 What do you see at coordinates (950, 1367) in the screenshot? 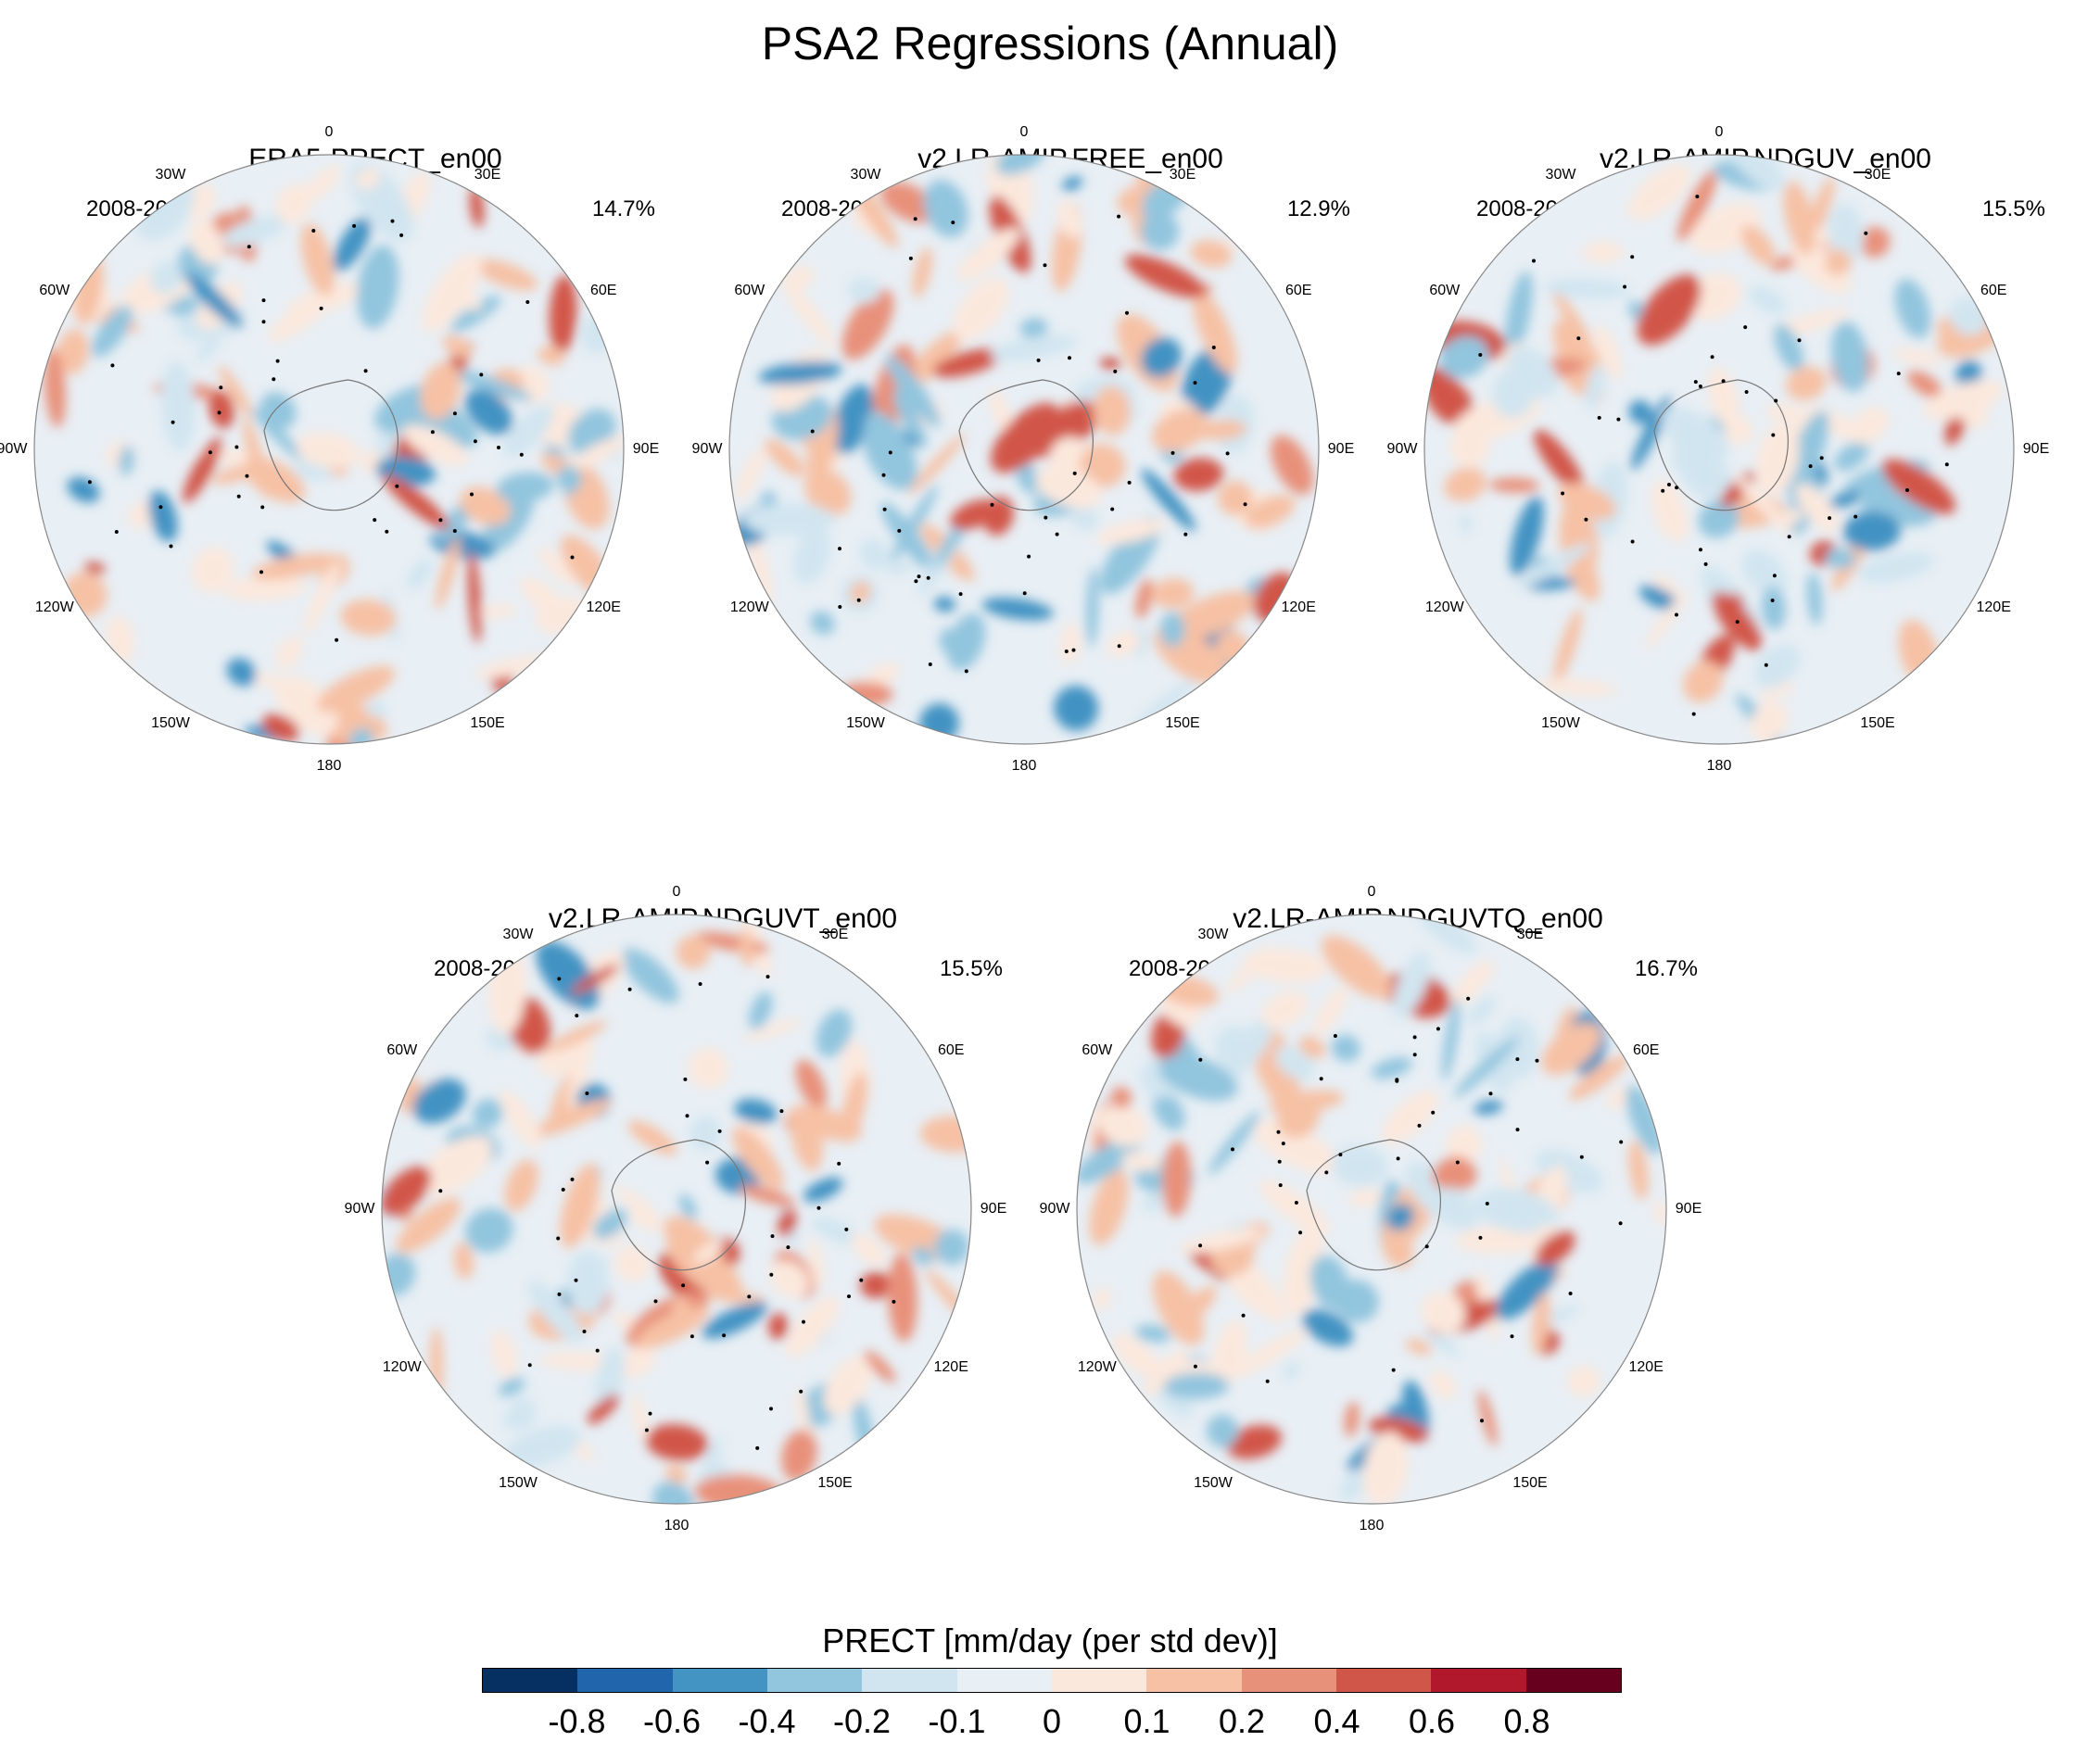
I see `longitude-label: 120E` at bounding box center [950, 1367].